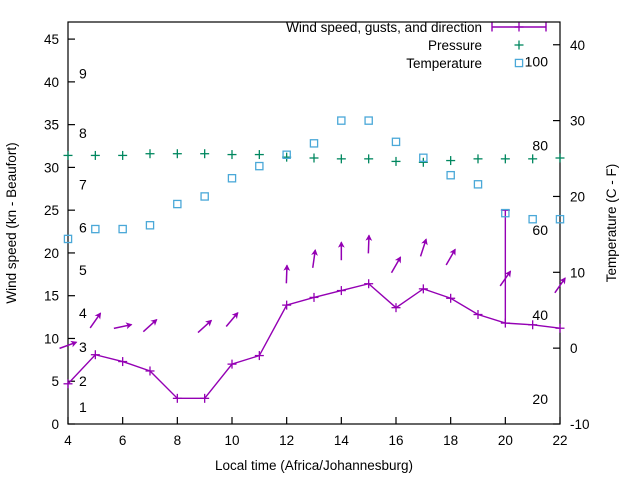 This screenshot has height=480, width=640. Describe the element at coordinates (123, 440) in the screenshot. I see `x-axis-tick-label: 6` at that location.